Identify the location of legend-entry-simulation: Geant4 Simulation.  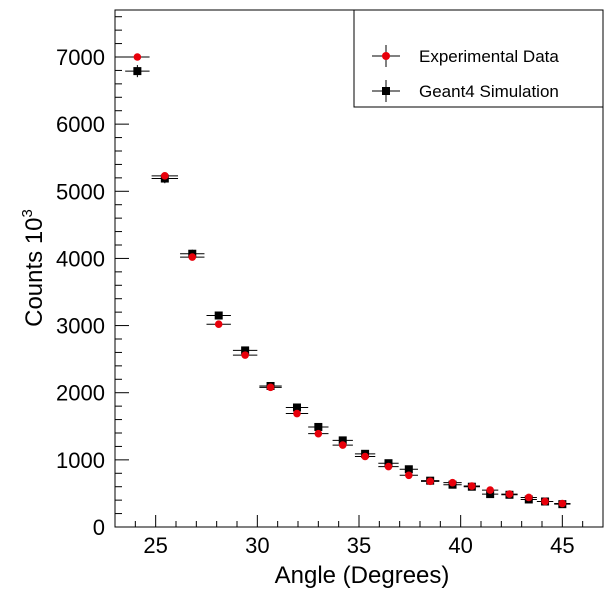
(465, 91).